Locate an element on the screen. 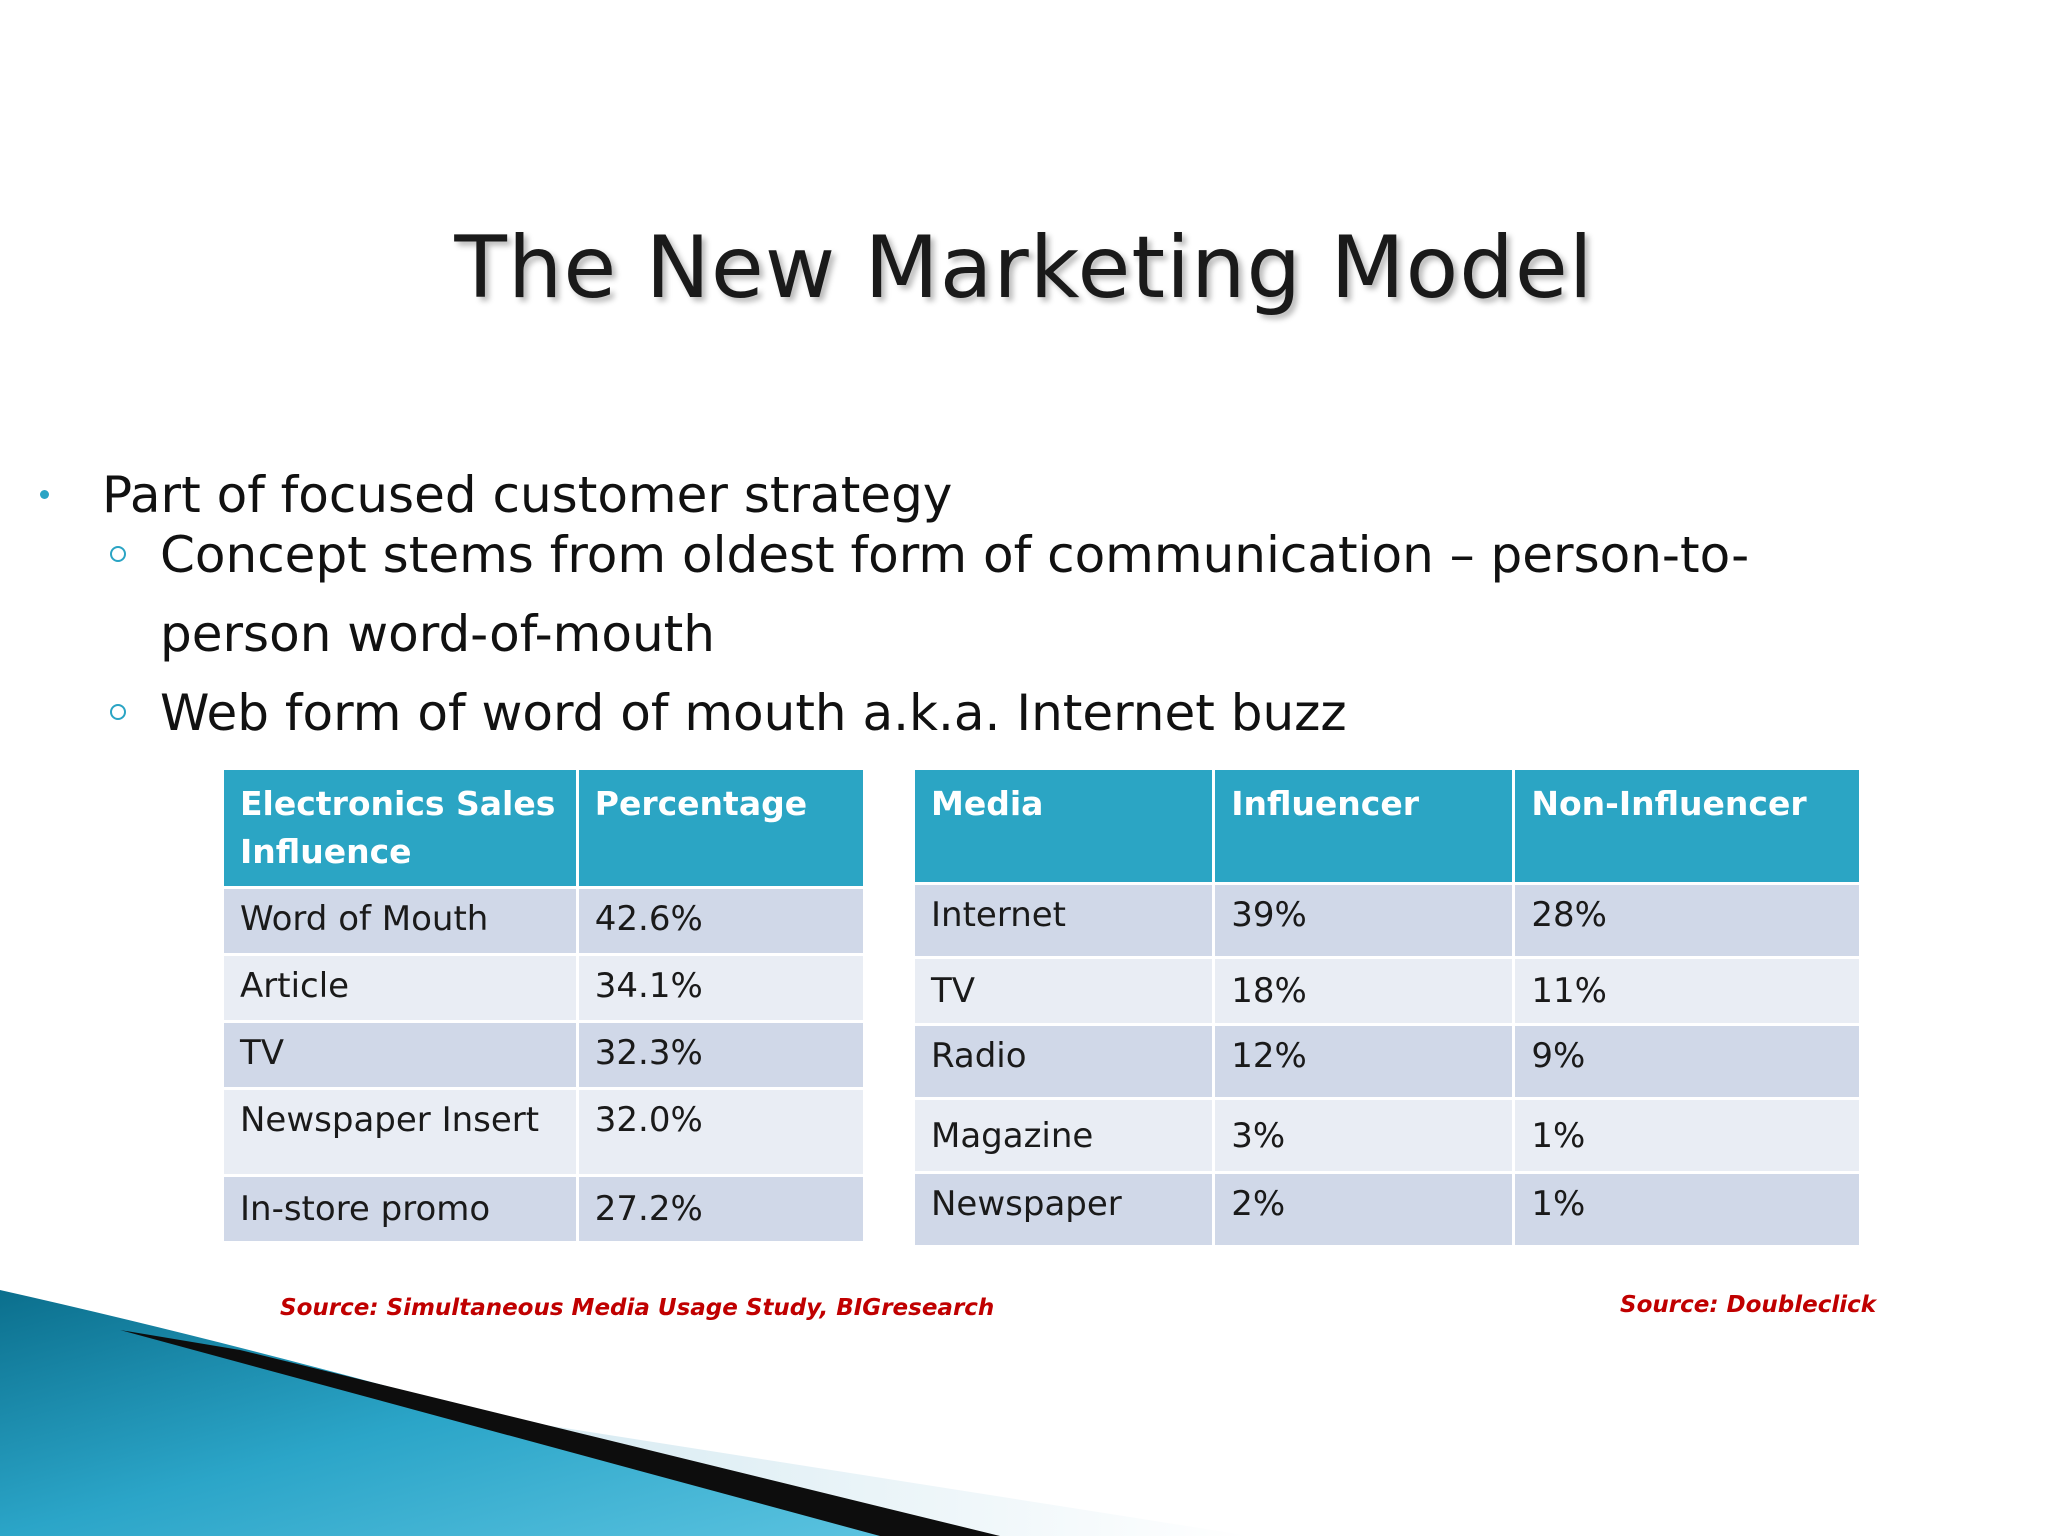  table-cell: In-store promo is located at coordinates (400, 1209).